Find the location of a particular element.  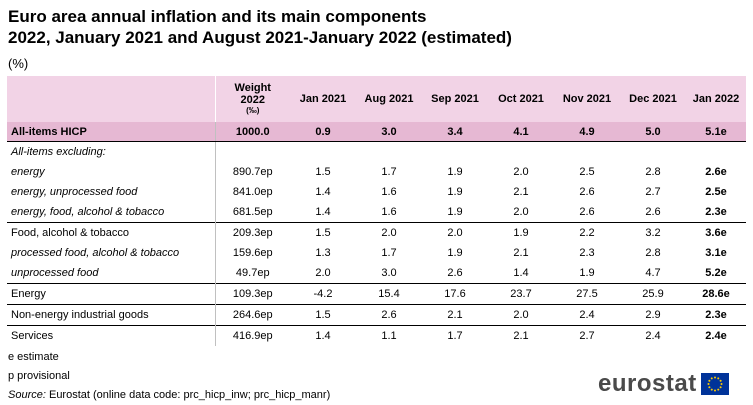

cell: 4.9 is located at coordinates (587, 132).